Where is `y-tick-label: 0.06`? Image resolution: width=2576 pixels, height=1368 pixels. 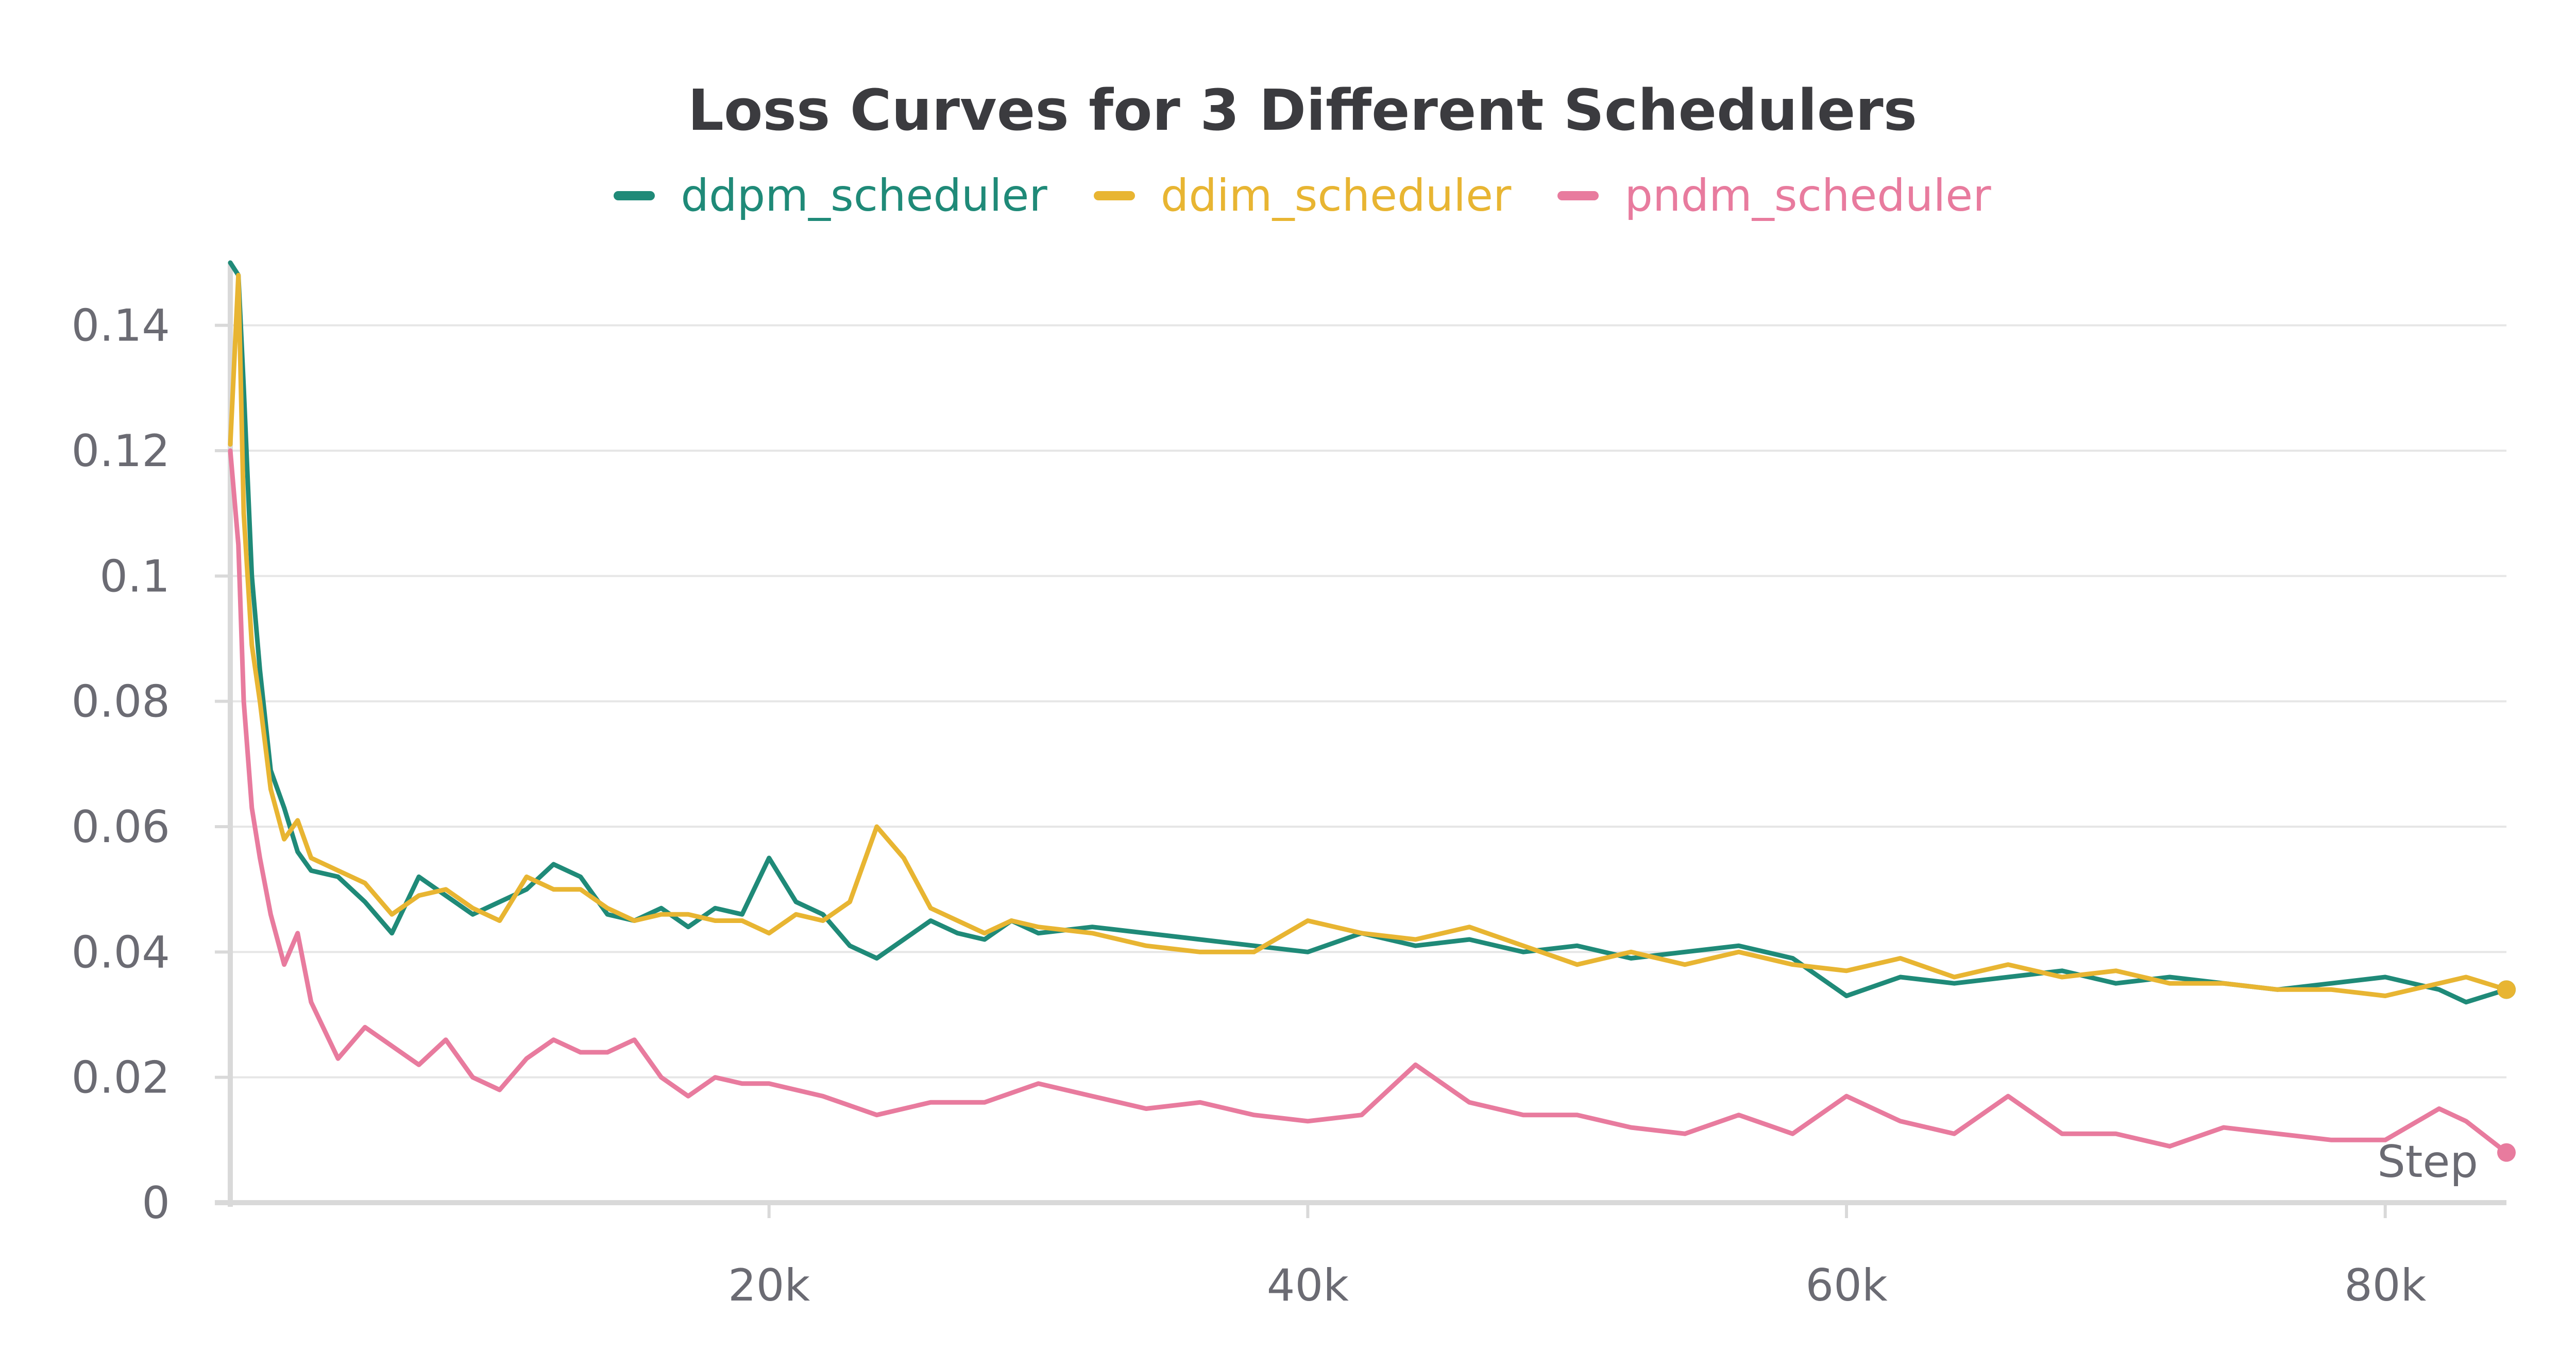
y-tick-label: 0.06 is located at coordinates (121, 827).